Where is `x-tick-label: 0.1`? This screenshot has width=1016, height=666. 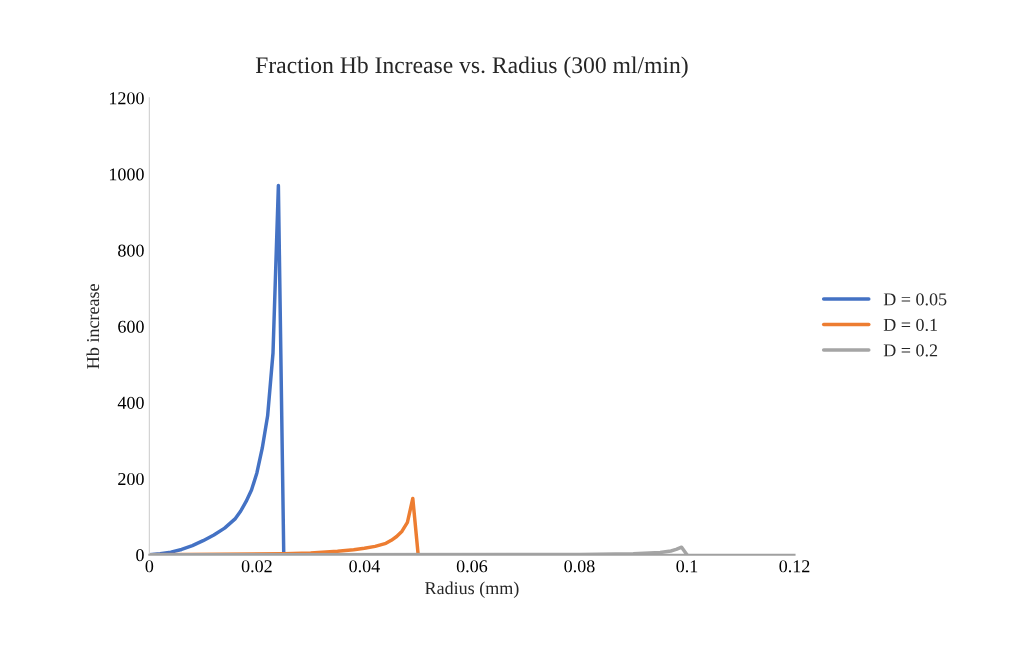
x-tick-label: 0.1 is located at coordinates (687, 566).